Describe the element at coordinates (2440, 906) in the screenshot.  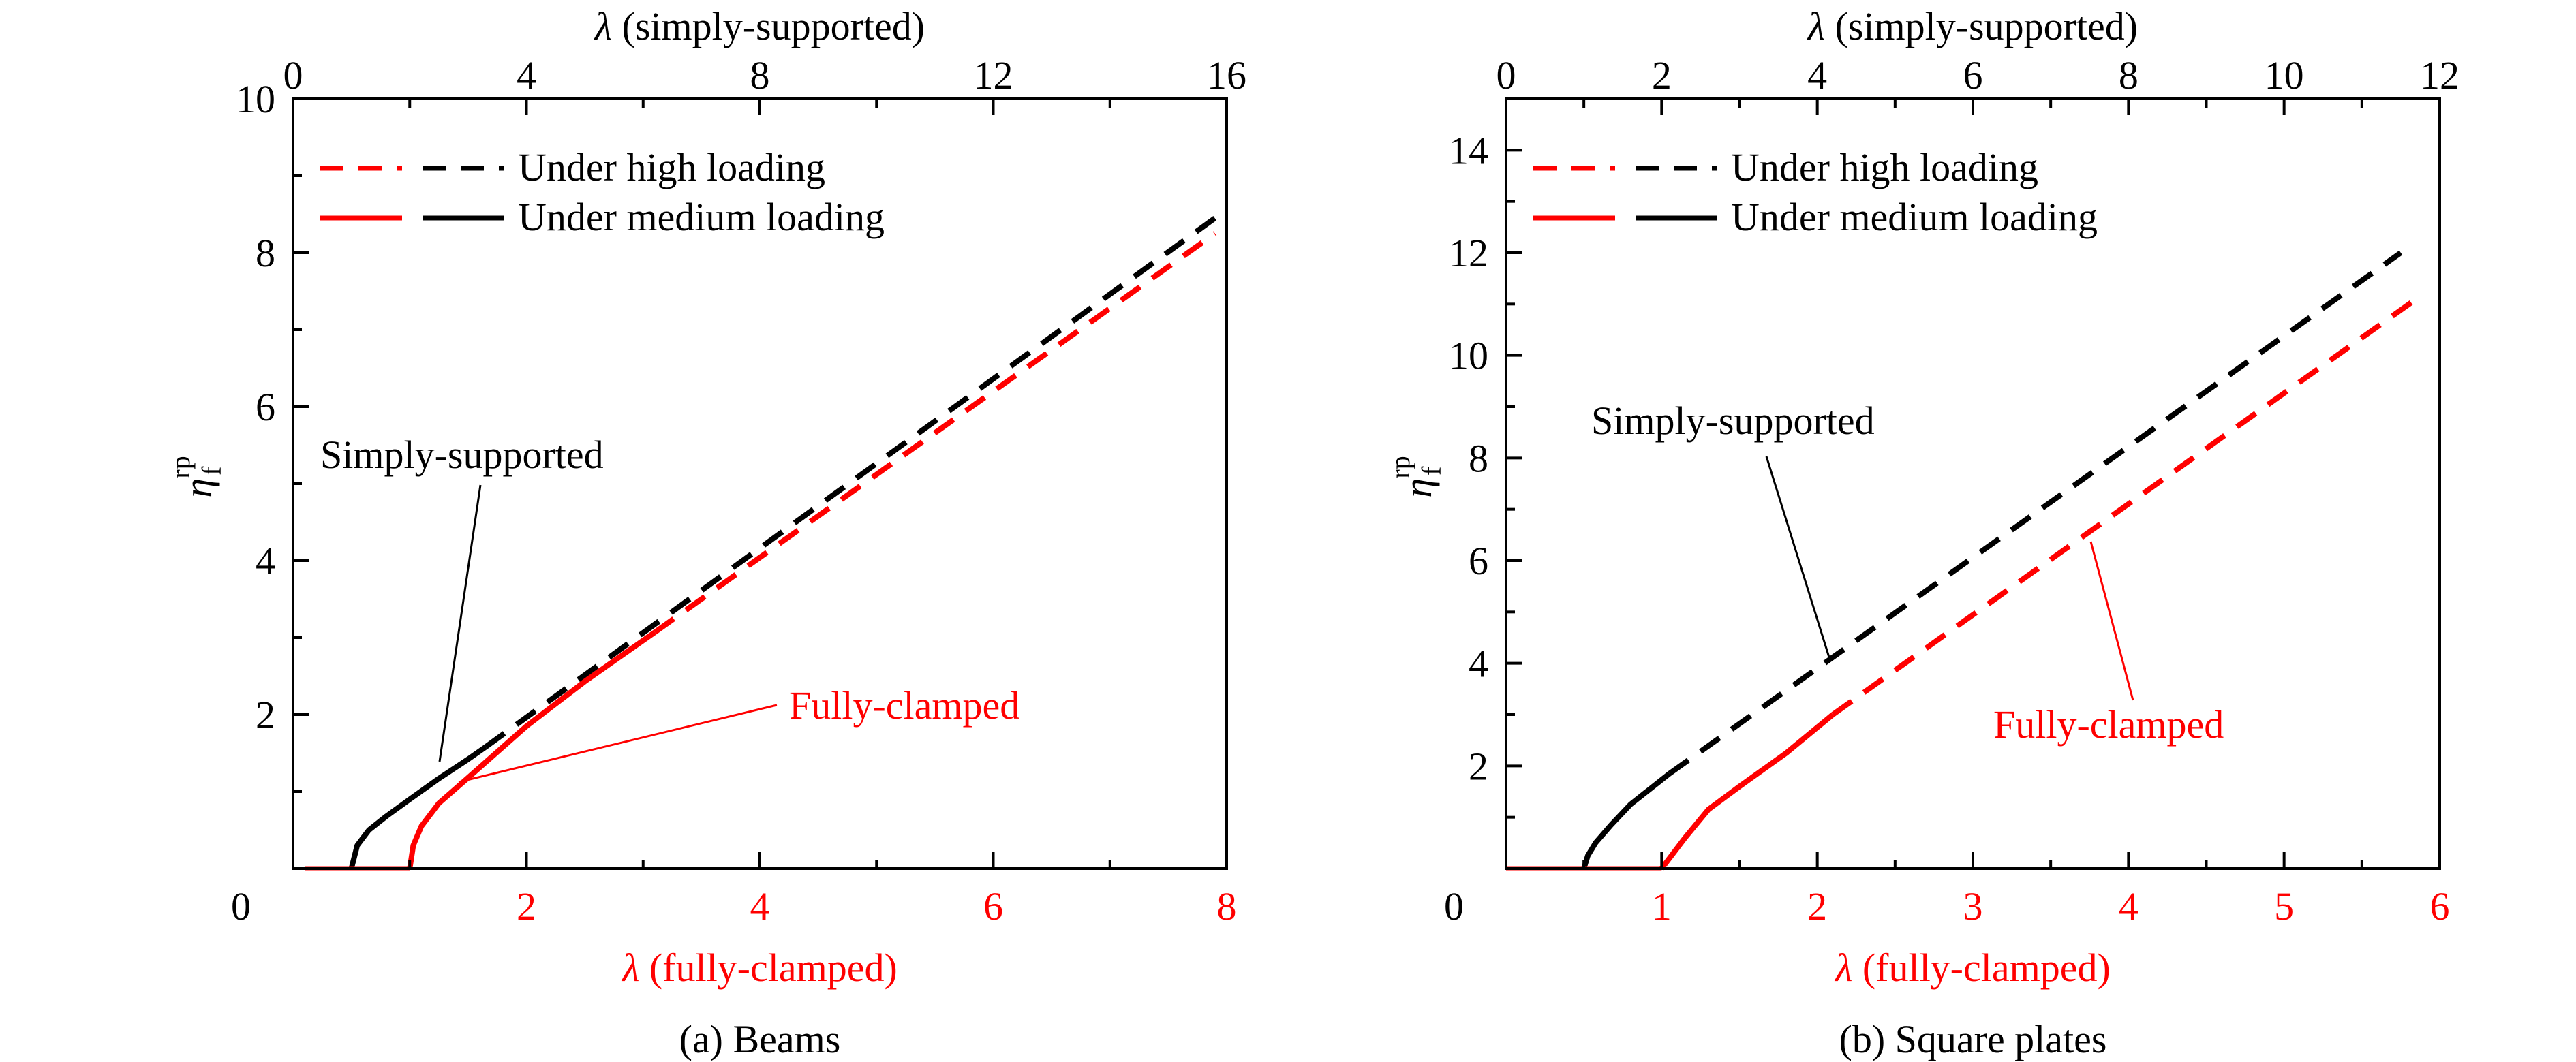
I see `panel-b-x-bottom-tick-label: 6` at that location.